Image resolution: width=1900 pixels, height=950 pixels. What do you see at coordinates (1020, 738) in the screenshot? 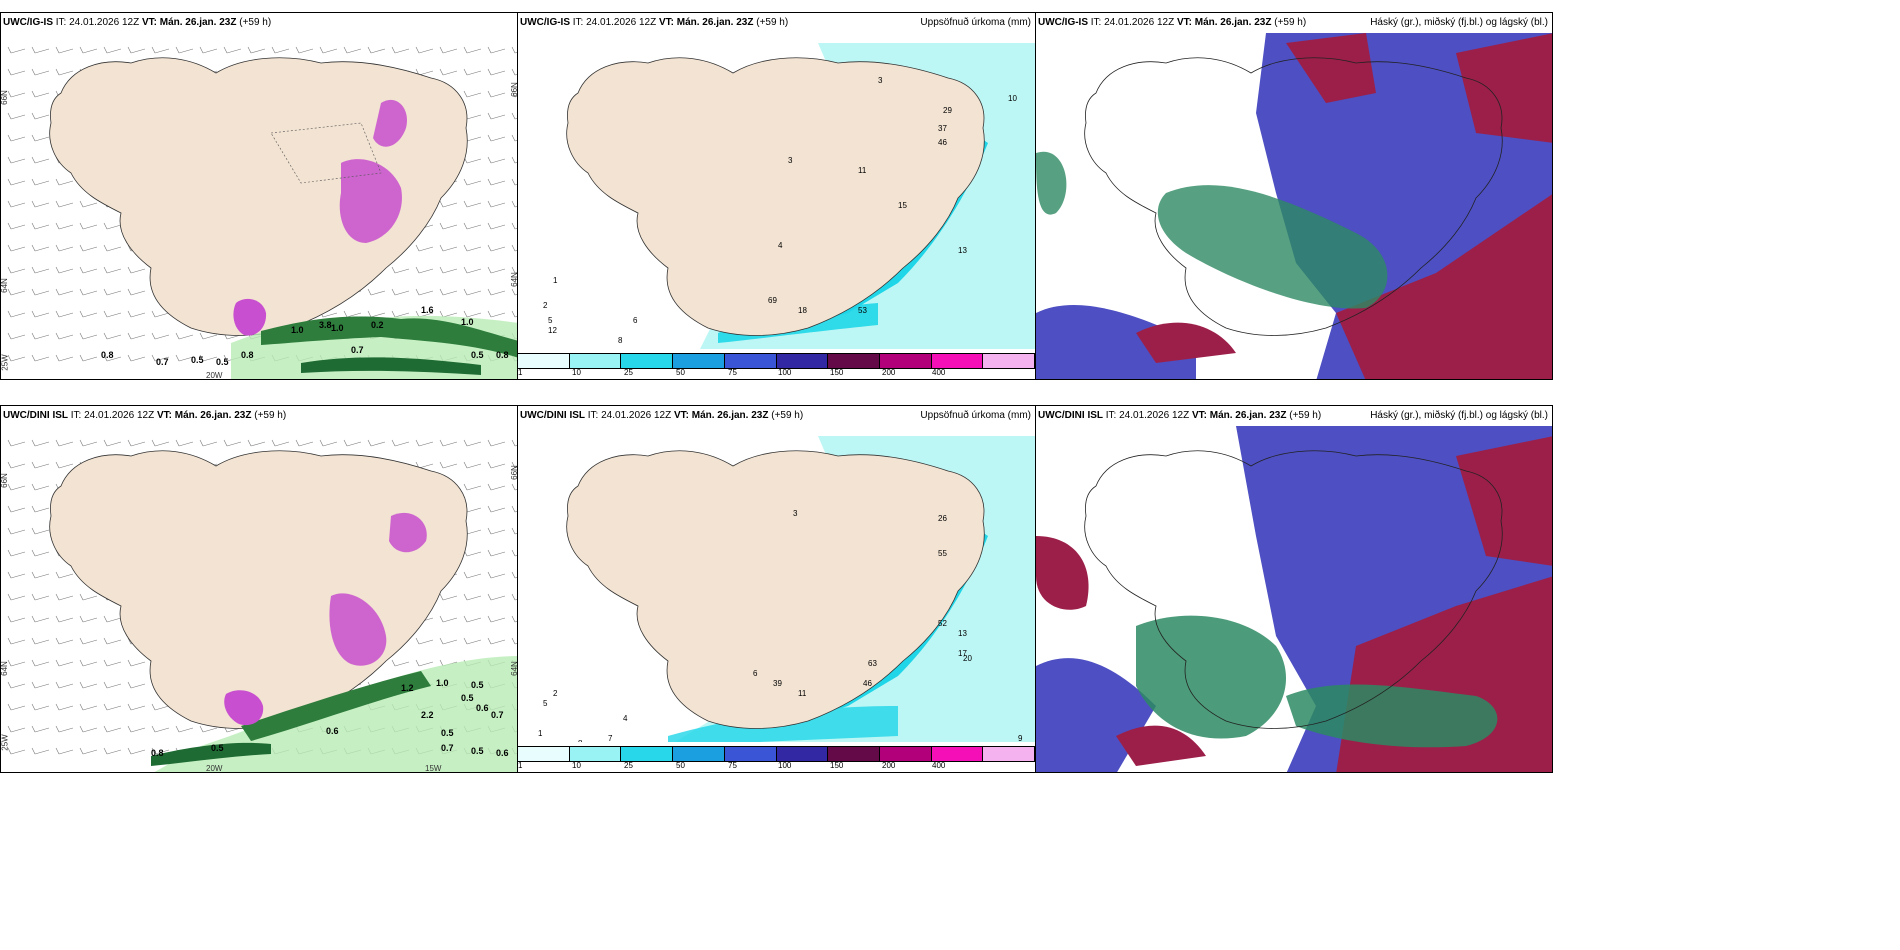
I see `value-label: 9` at bounding box center [1020, 738].